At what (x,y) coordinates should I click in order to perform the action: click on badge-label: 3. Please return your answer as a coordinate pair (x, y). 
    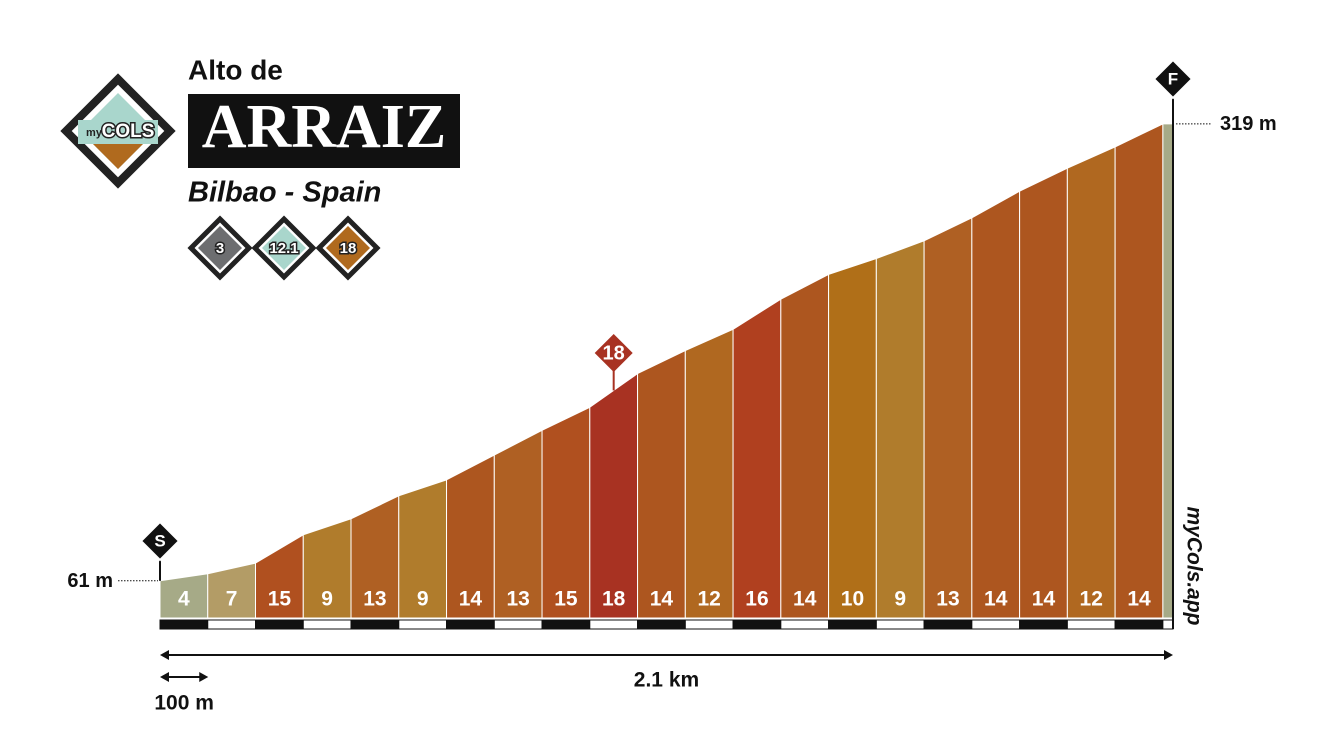
    Looking at the image, I should click on (220, 248).